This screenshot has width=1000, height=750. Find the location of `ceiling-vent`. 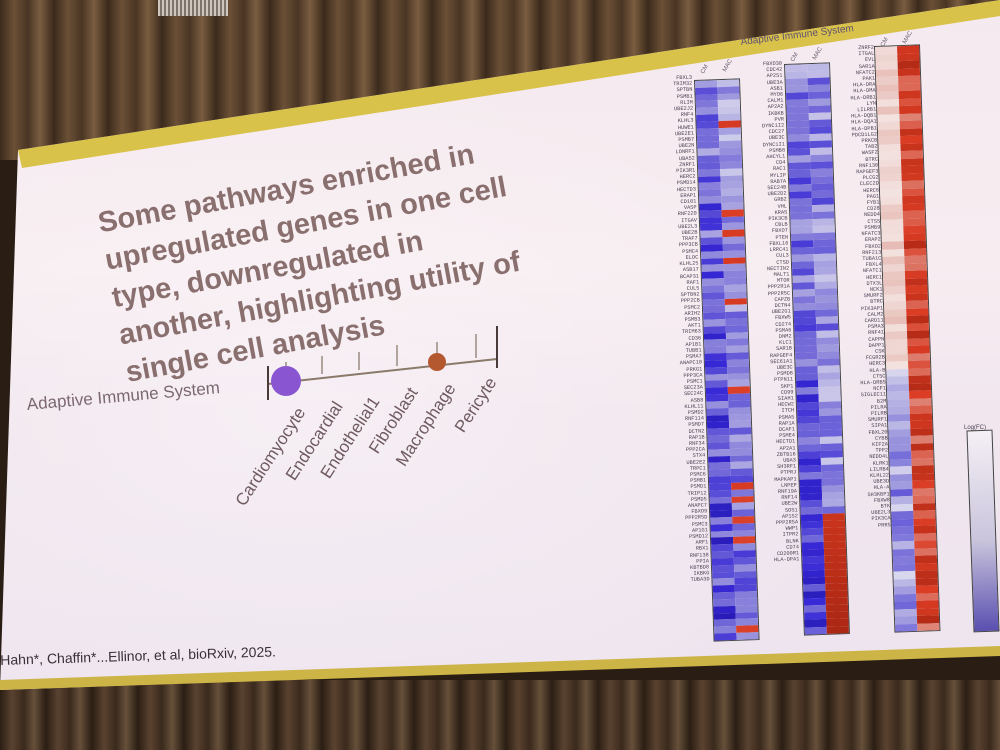

ceiling-vent is located at coordinates (193, 8).